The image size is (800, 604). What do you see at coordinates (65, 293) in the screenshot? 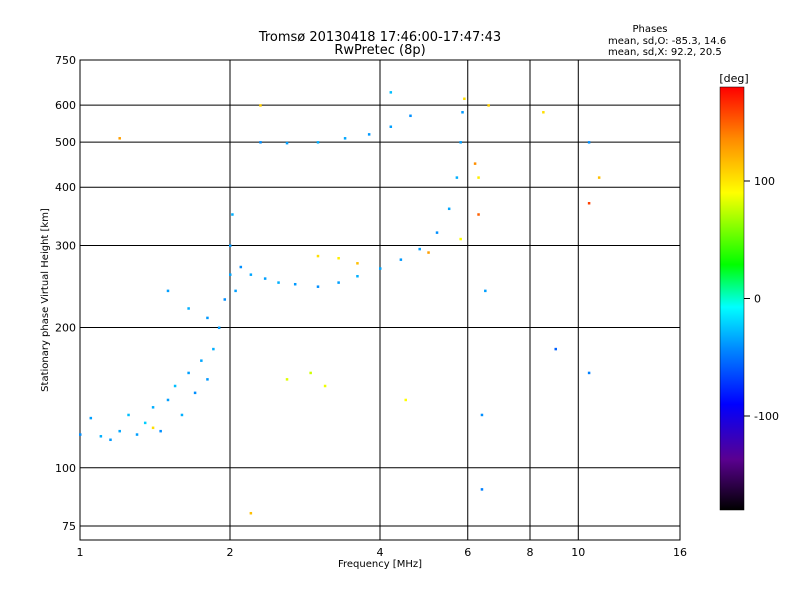
I see `y-tick-labels: 75 100 200 300 400 500 600 750` at bounding box center [65, 293].